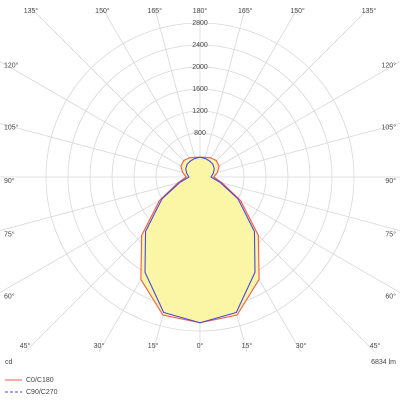 The height and width of the screenshot is (400, 400). I want to click on legend-label: C90/C270, so click(42, 392).